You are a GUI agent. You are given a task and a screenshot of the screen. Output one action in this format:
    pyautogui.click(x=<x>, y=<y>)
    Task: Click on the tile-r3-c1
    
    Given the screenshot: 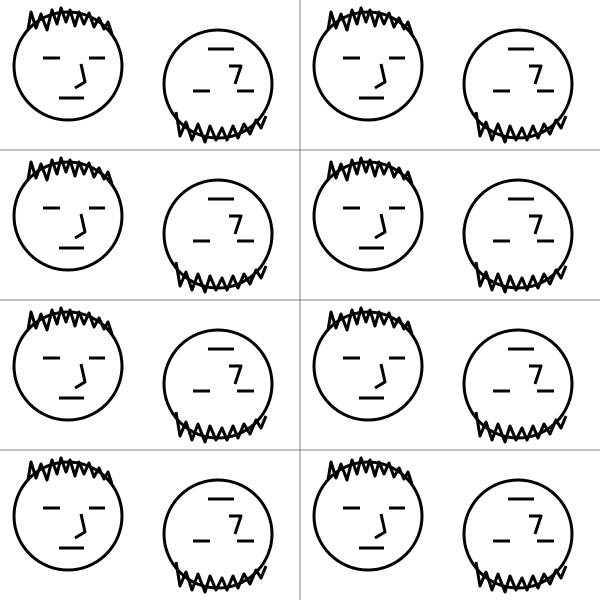 What is the action you would take?
    pyautogui.click(x=143, y=375)
    